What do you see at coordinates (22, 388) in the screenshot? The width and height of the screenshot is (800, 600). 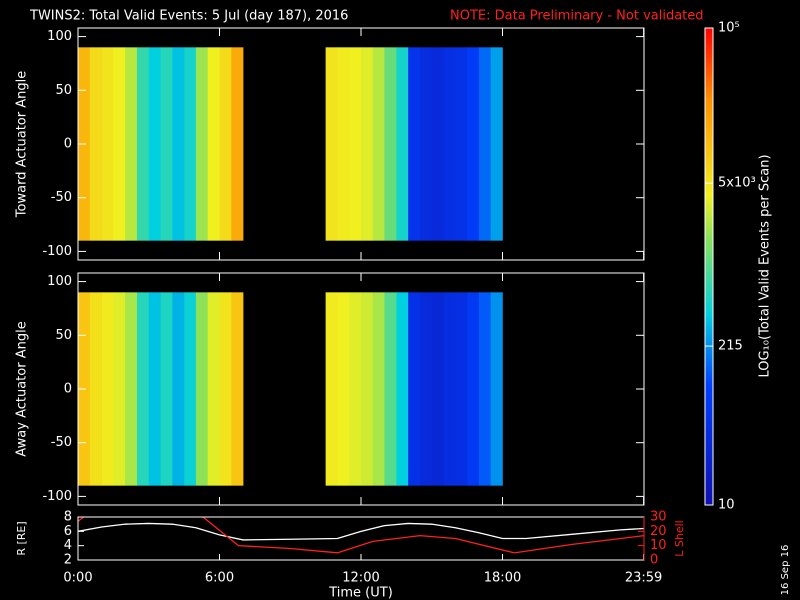 I see `y-axis-label: Away Actuator Angle` at bounding box center [22, 388].